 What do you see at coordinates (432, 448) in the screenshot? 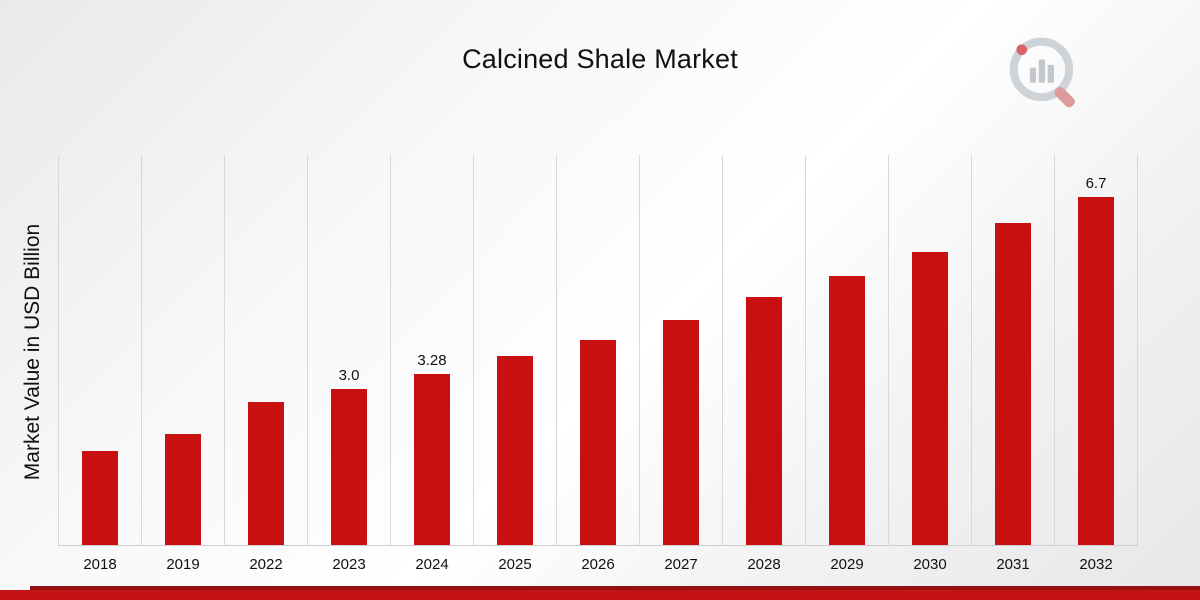
I see `bar-2024: 3.28` at bounding box center [432, 448].